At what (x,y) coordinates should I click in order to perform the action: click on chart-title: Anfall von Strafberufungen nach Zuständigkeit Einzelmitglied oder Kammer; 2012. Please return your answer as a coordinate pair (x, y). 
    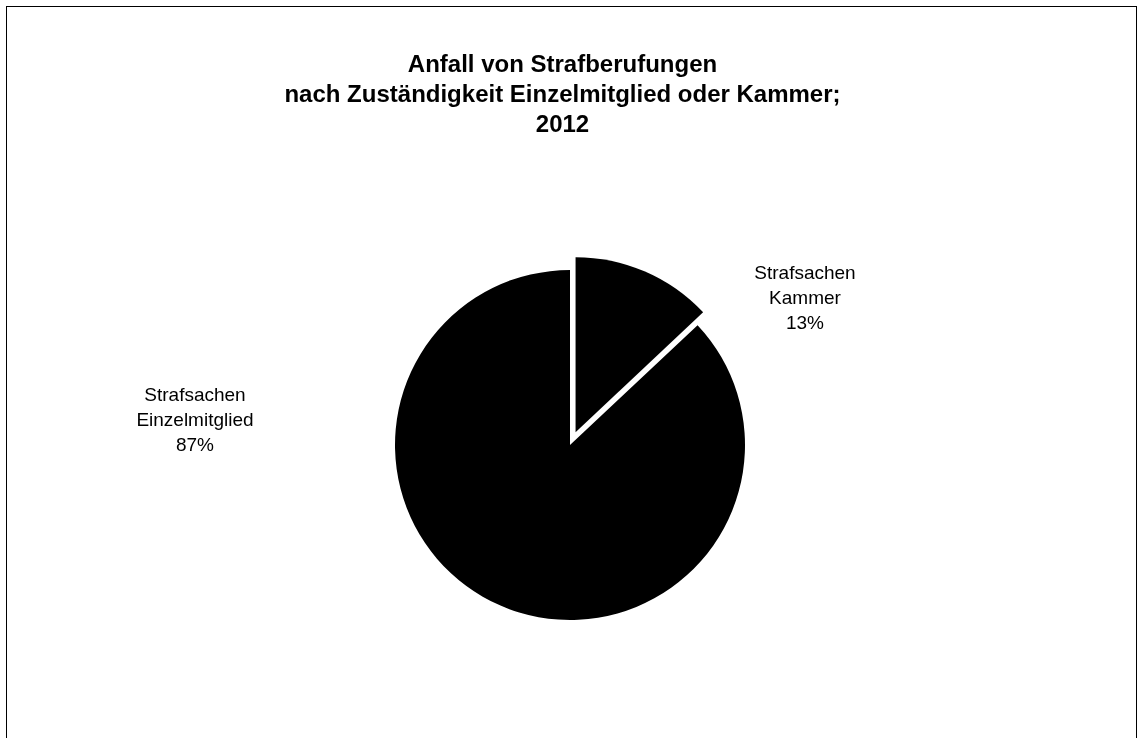
    Looking at the image, I should click on (562, 93).